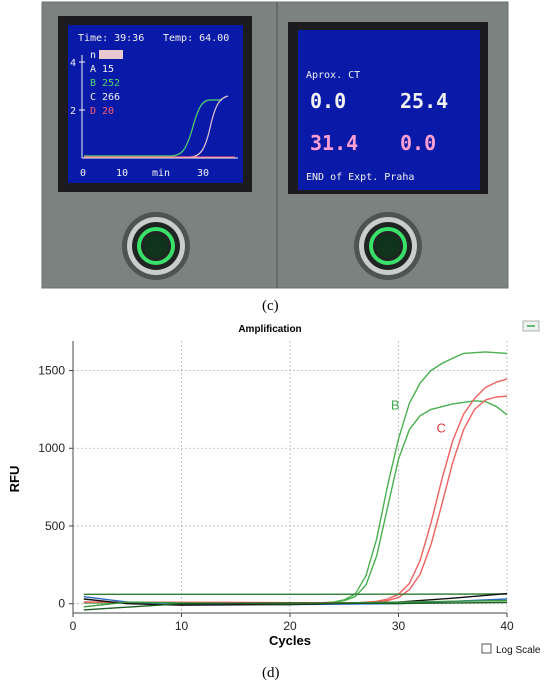 The image size is (550, 687). What do you see at coordinates (388, 246) in the screenshot?
I see `right-power-button` at bounding box center [388, 246].